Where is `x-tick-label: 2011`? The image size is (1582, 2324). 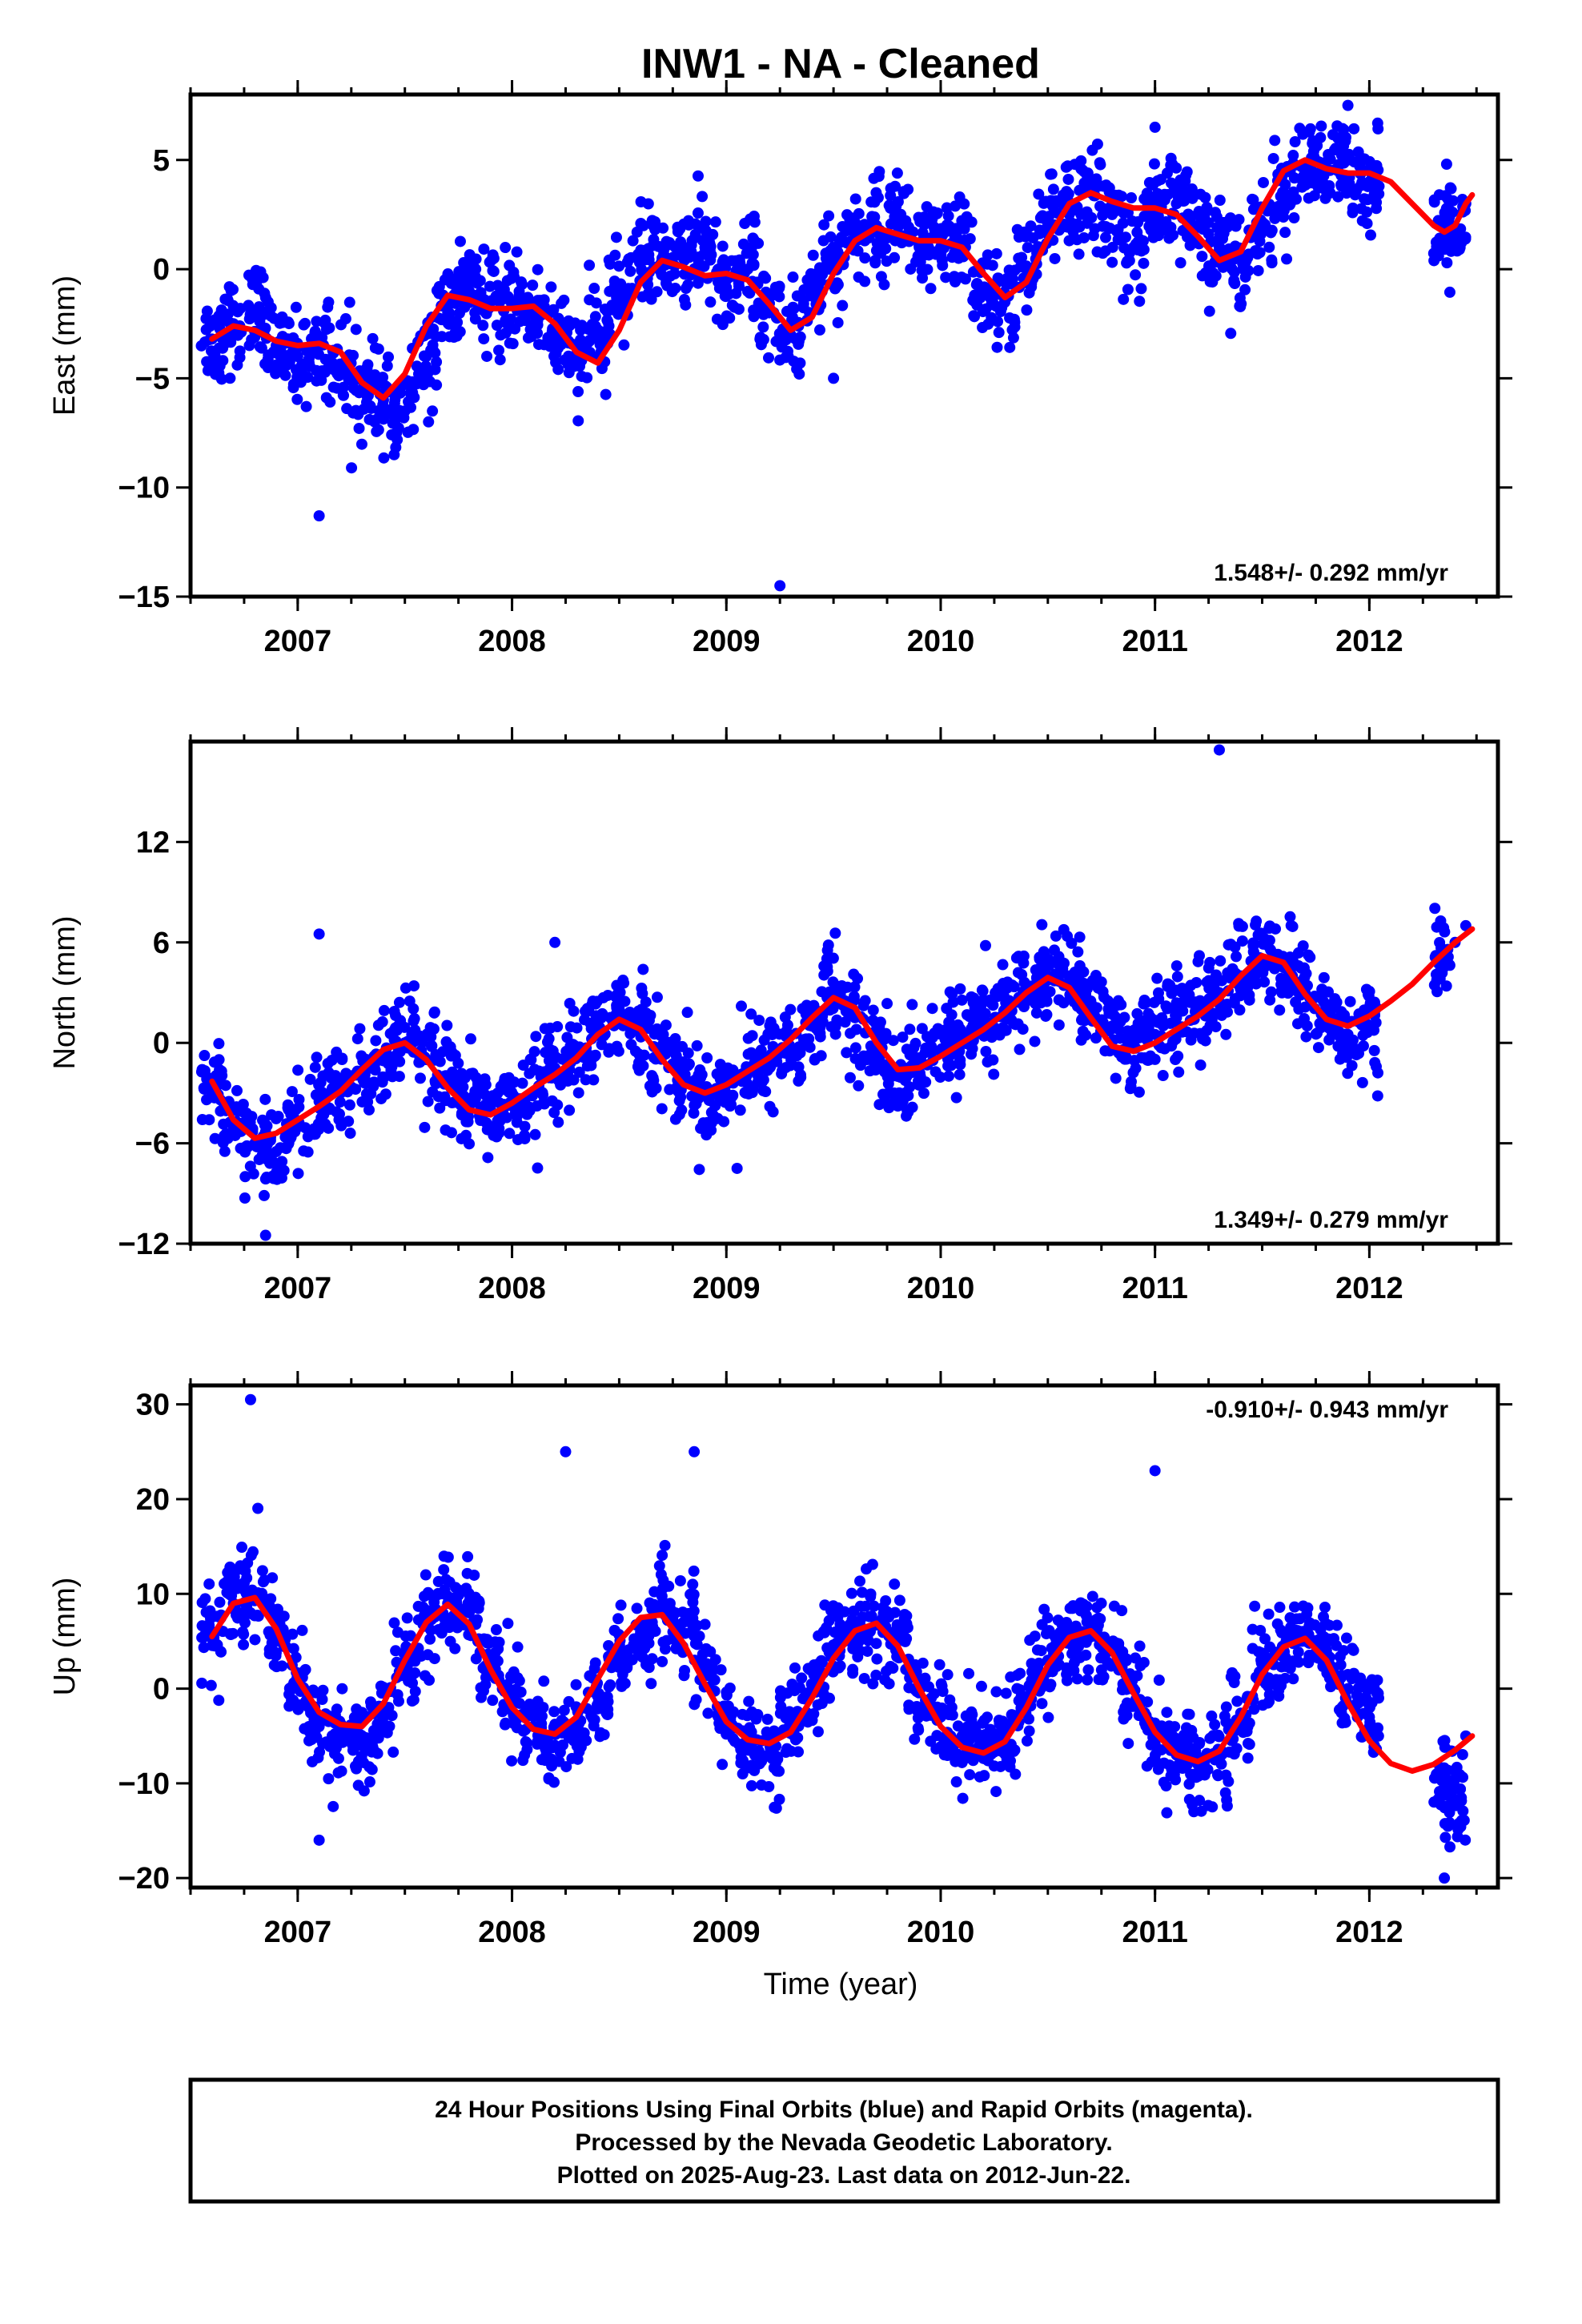
x-tick-label: 2011 is located at coordinates (1154, 641).